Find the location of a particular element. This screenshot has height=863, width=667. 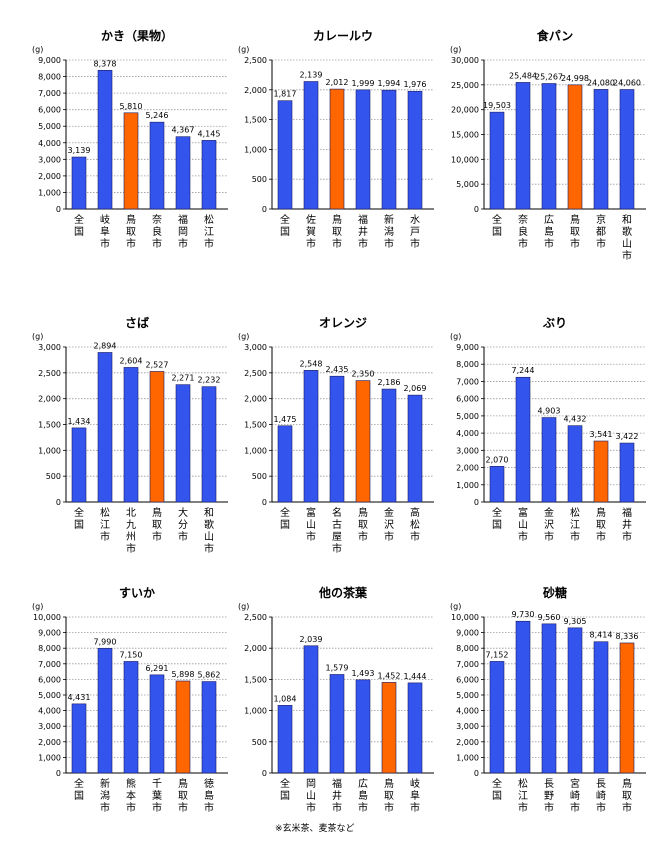

chart-title: 食パン is located at coordinates (555, 35).